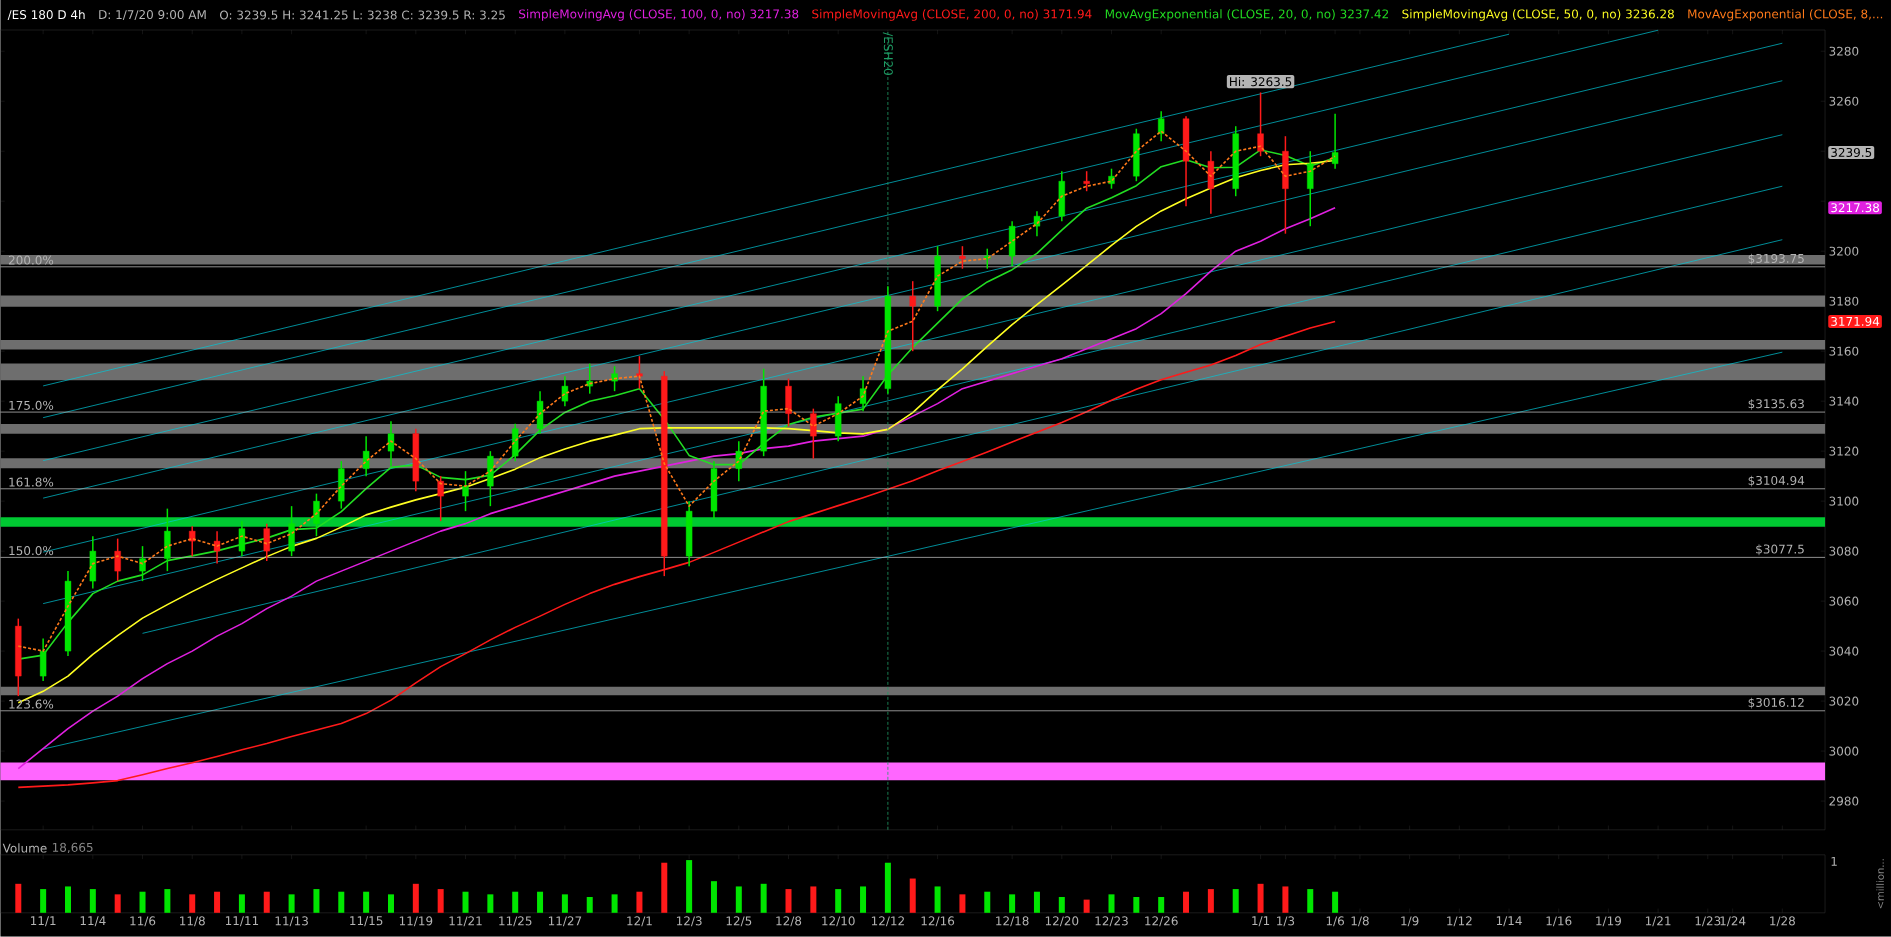 The width and height of the screenshot is (1891, 937). I want to click on x-tick-label: 11/13, so click(291, 921).